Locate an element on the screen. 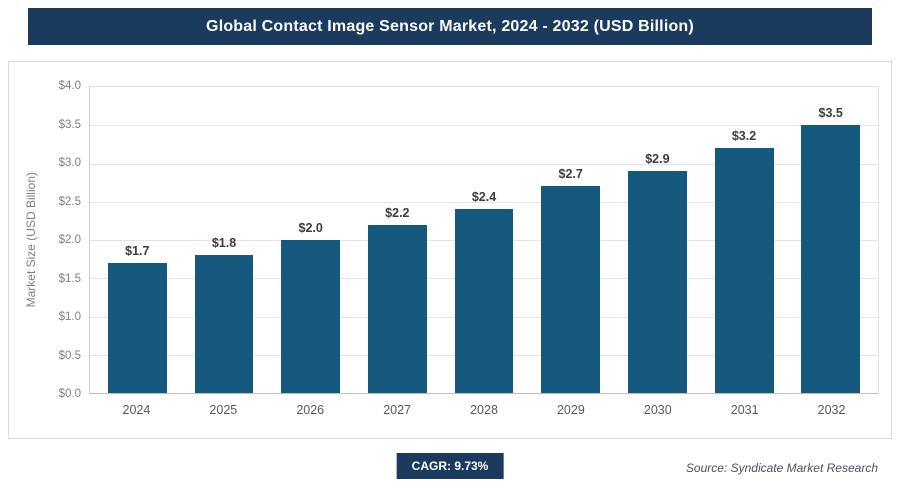 The height and width of the screenshot is (500, 900). y-tick-label: $2.0 is located at coordinates (69, 240).